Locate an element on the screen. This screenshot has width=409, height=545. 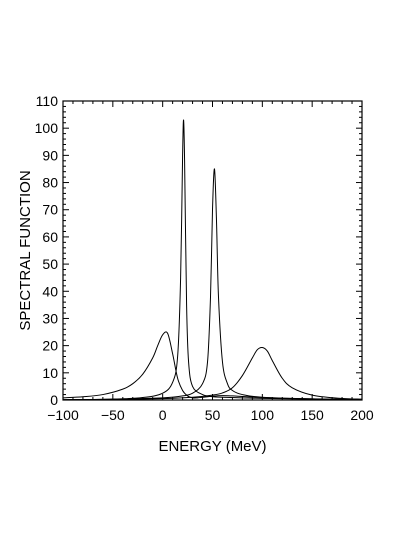
y-tick-label: 30 is located at coordinates (50, 318).